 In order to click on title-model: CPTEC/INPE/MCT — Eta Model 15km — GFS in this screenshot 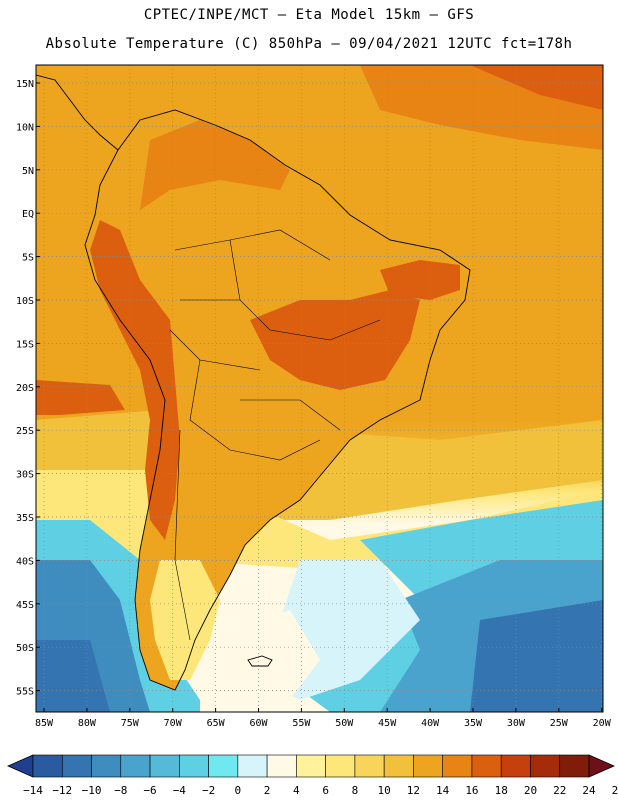, I will do `click(309, 15)`.